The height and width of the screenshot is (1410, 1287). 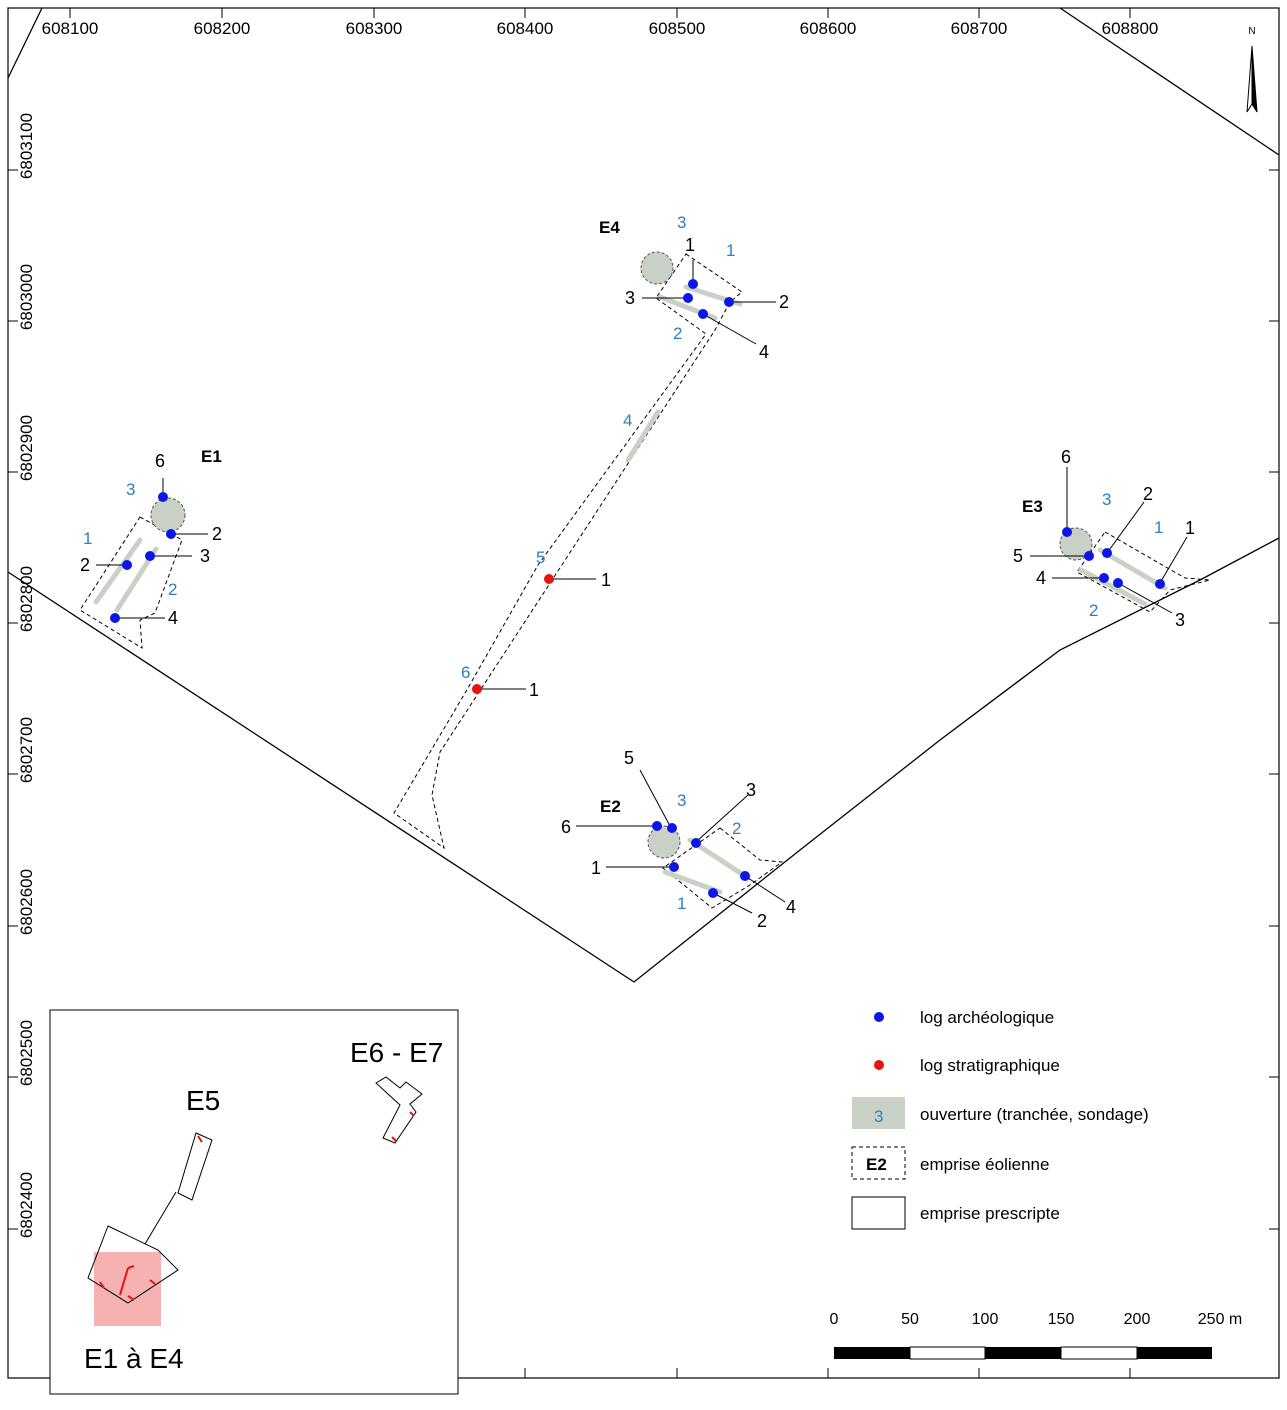 What do you see at coordinates (1251, 31) in the screenshot?
I see `north-label: N` at bounding box center [1251, 31].